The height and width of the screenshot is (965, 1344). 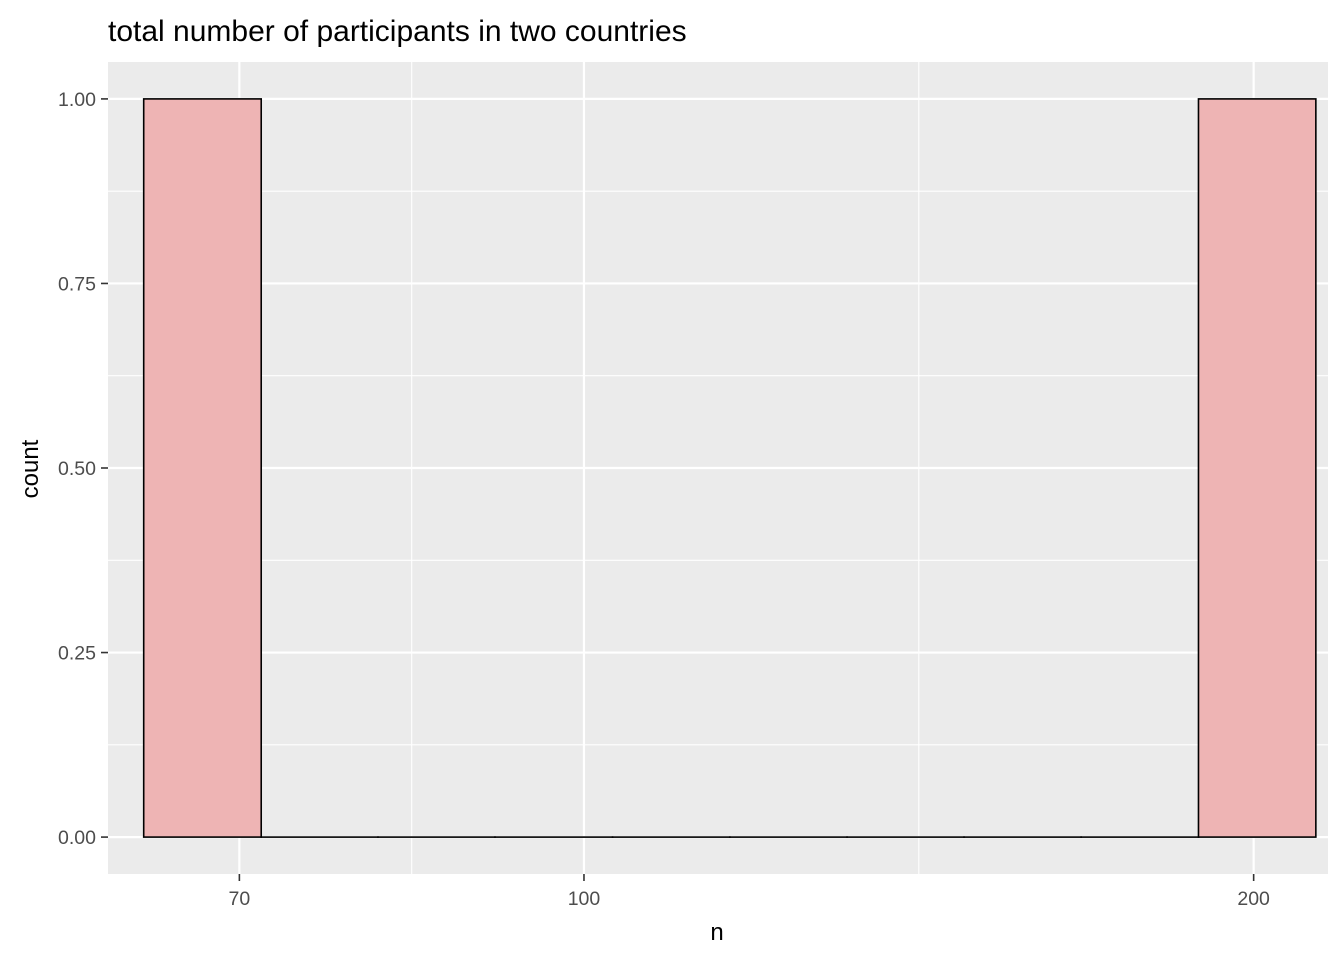 I want to click on x-tick-label: 200, so click(x=1253, y=899).